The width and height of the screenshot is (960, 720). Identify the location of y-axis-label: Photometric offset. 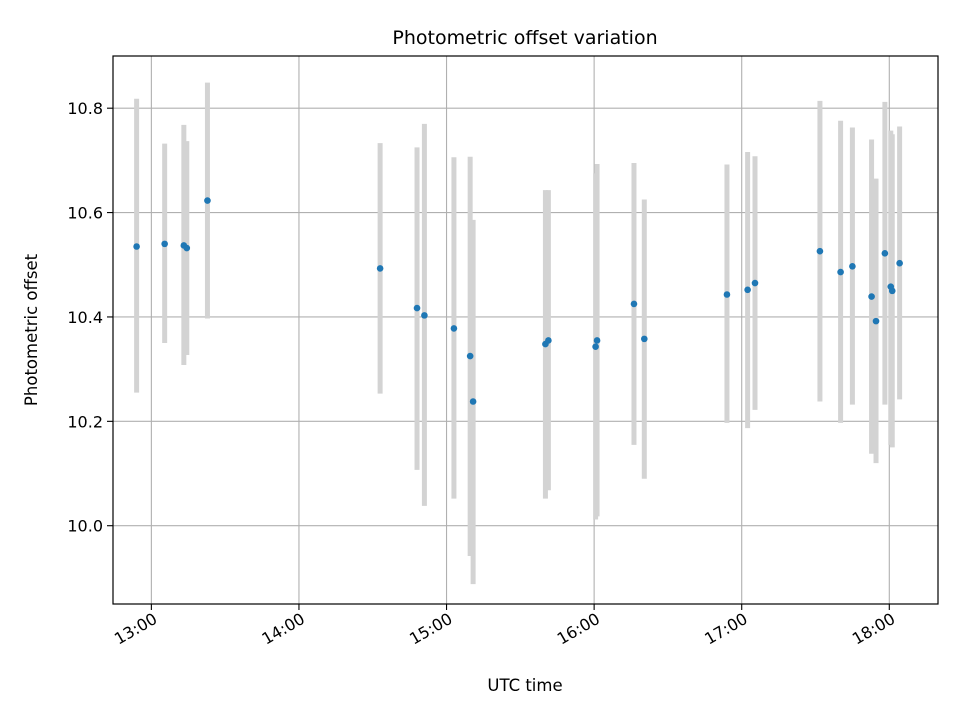
(31, 329).